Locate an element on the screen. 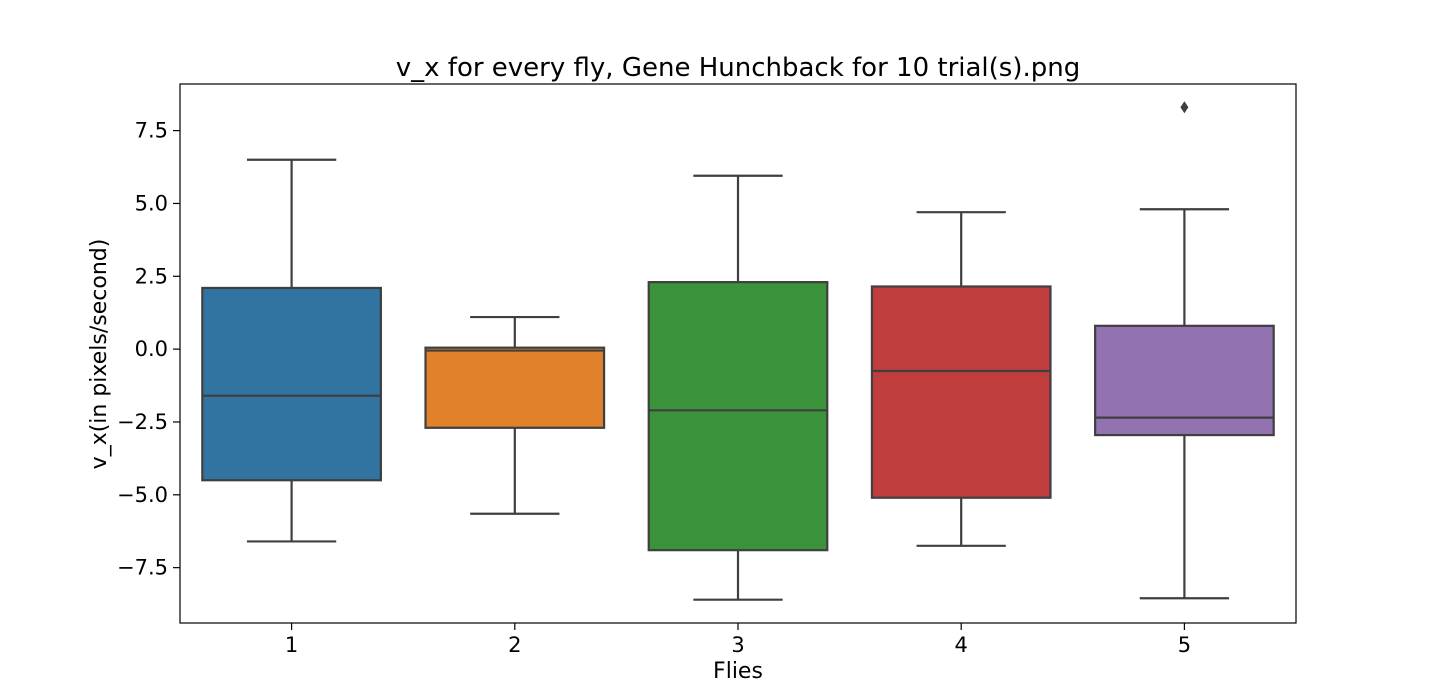  outlier-point is located at coordinates (1184, 107).